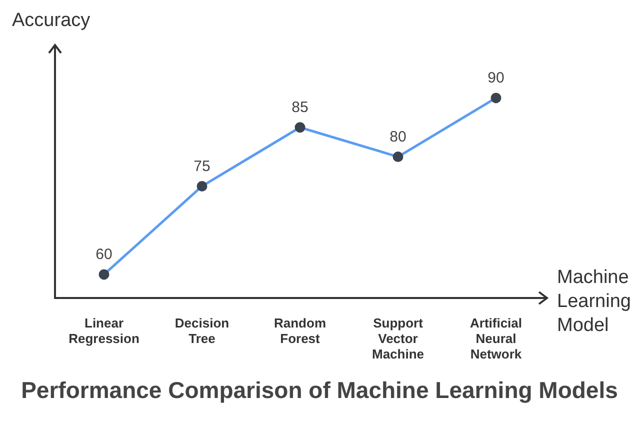  I want to click on text: Performance Comparison of Machine Learning Models, so click(319, 390).